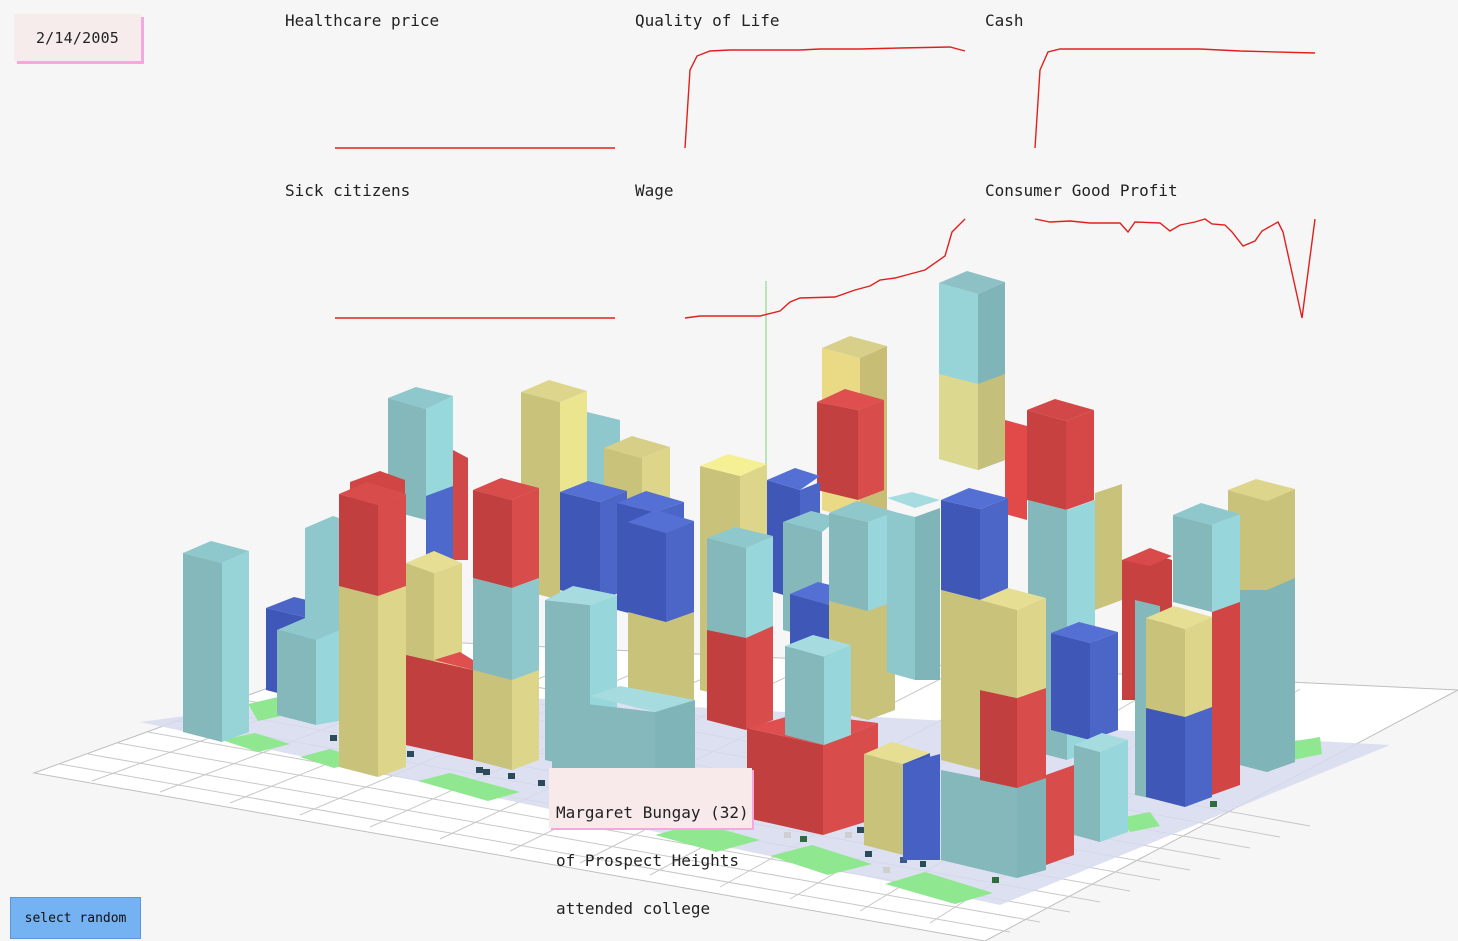  Describe the element at coordinates (1004, 20) in the screenshot. I see `chart-title-cash: Cash` at that location.